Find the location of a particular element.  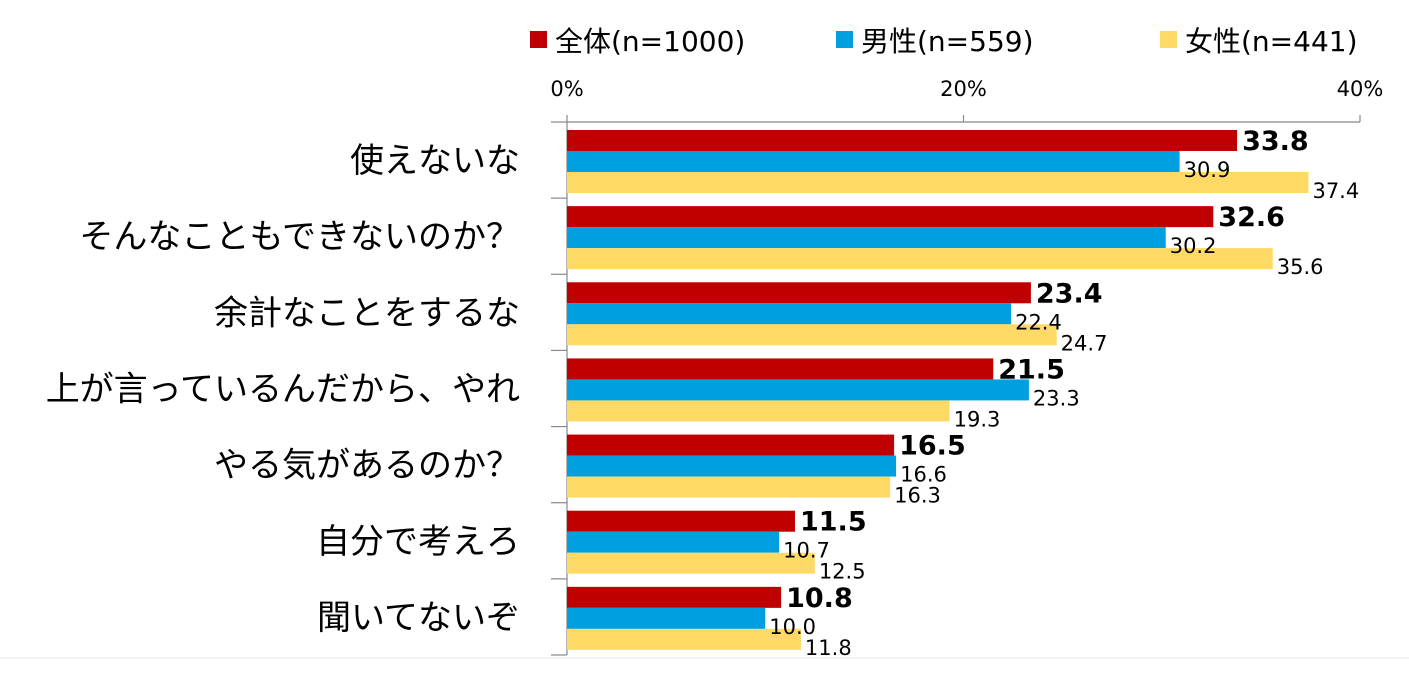

data-label: 12.5 is located at coordinates (842, 572).